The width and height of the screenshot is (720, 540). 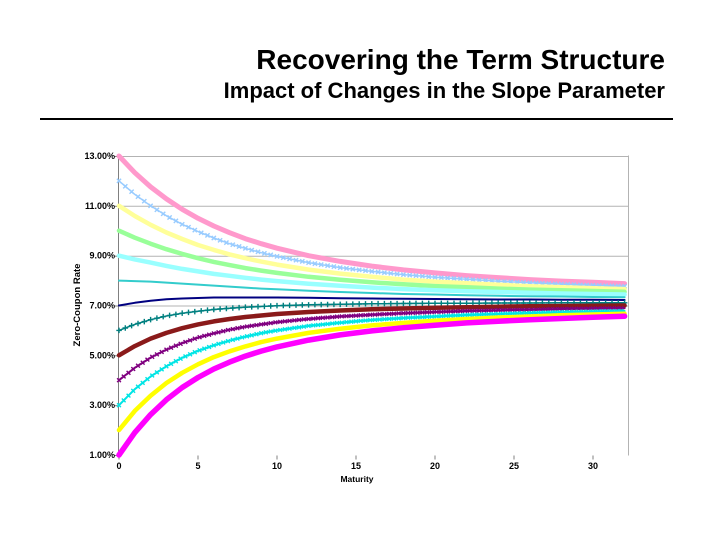 I want to click on y-tick-label: 13.00%, so click(x=99, y=156).